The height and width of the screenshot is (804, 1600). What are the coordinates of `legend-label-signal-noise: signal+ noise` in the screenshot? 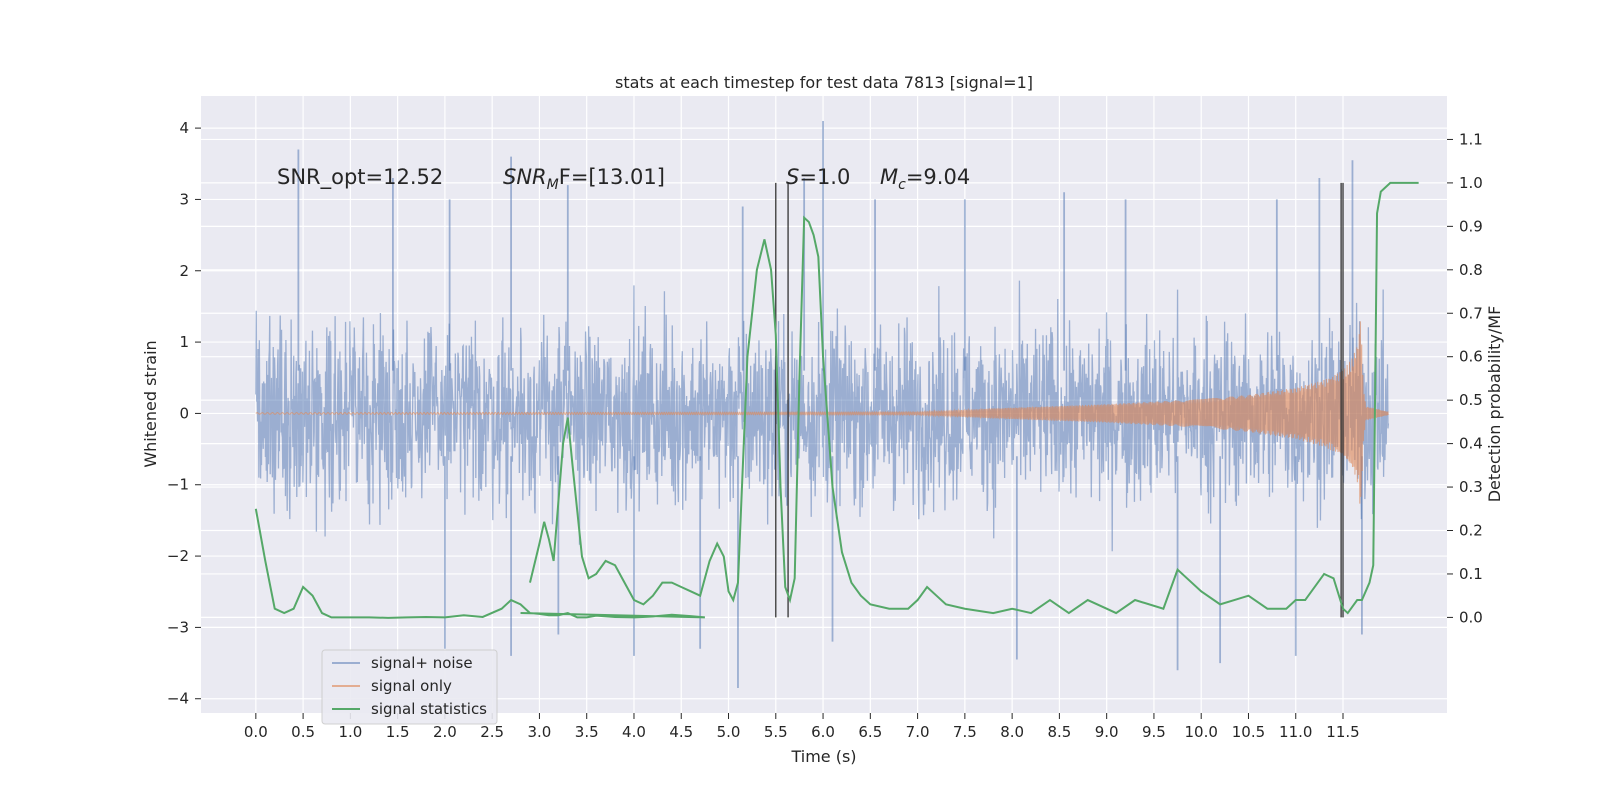 It's located at (422, 663).